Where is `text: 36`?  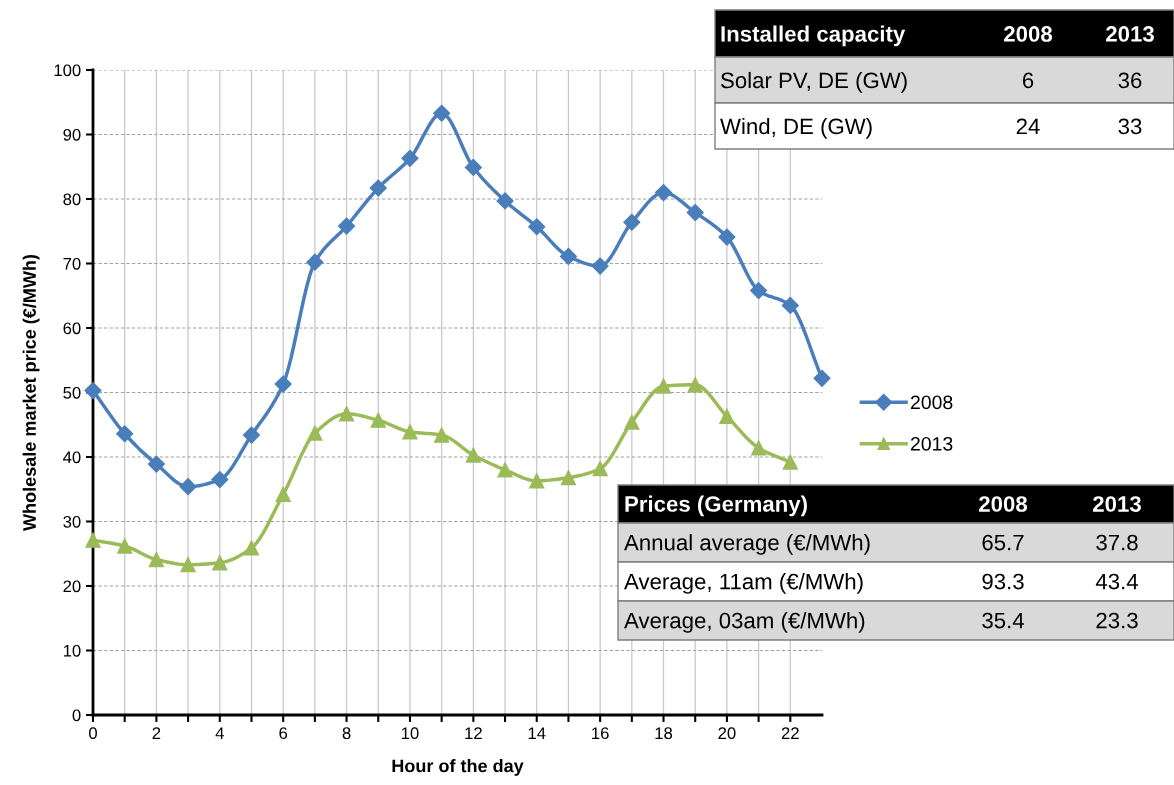
text: 36 is located at coordinates (1130, 80).